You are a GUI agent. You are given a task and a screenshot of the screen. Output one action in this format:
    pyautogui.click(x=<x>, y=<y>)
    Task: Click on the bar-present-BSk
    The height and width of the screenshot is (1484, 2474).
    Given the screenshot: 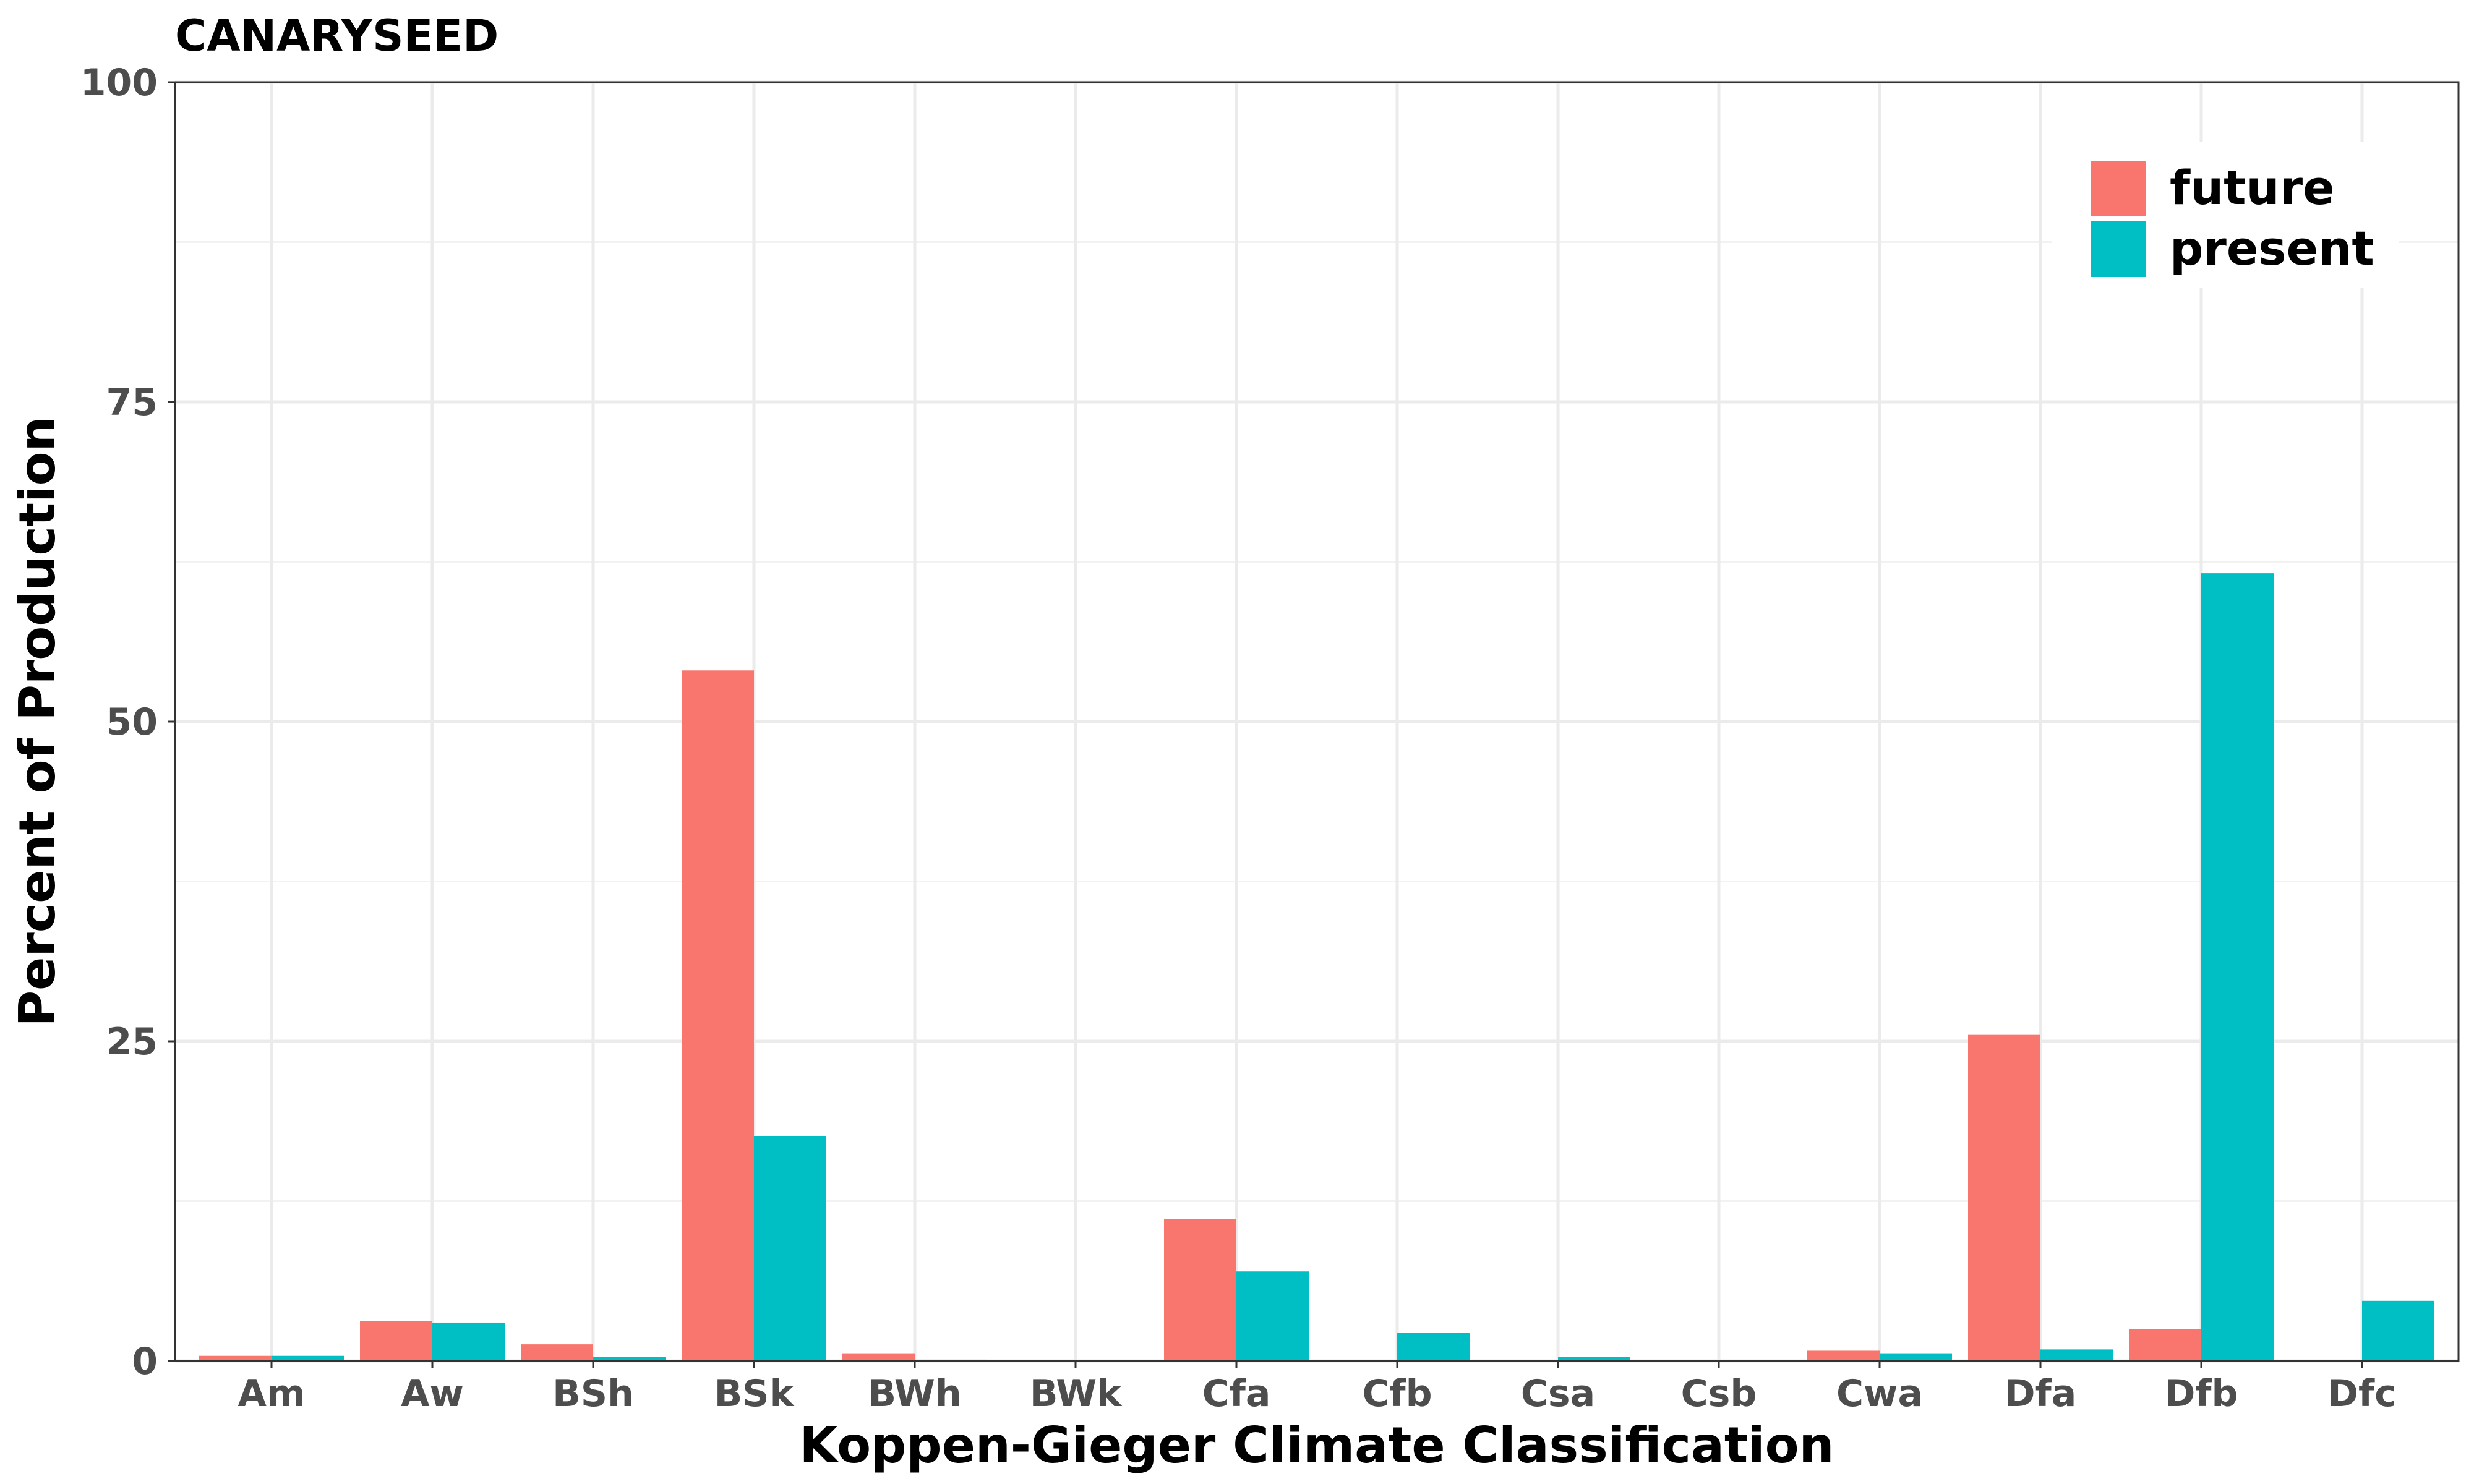 What is the action you would take?
    pyautogui.click(x=790, y=1248)
    